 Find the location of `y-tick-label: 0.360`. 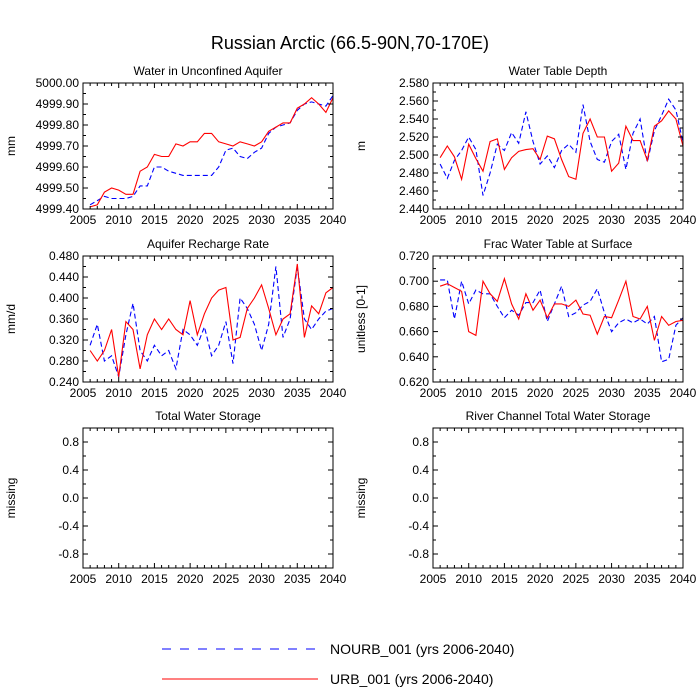

y-tick-label: 0.360 is located at coordinates (64, 319).